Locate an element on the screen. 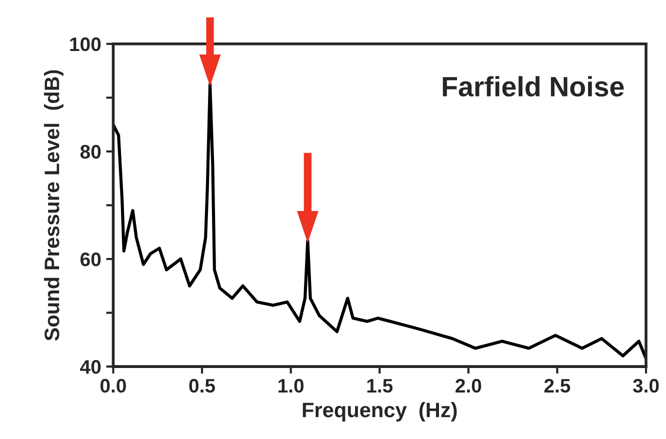 Image resolution: width=666 pixels, height=439 pixels. x-axis-title: Frequency (Hz) is located at coordinates (379, 412).